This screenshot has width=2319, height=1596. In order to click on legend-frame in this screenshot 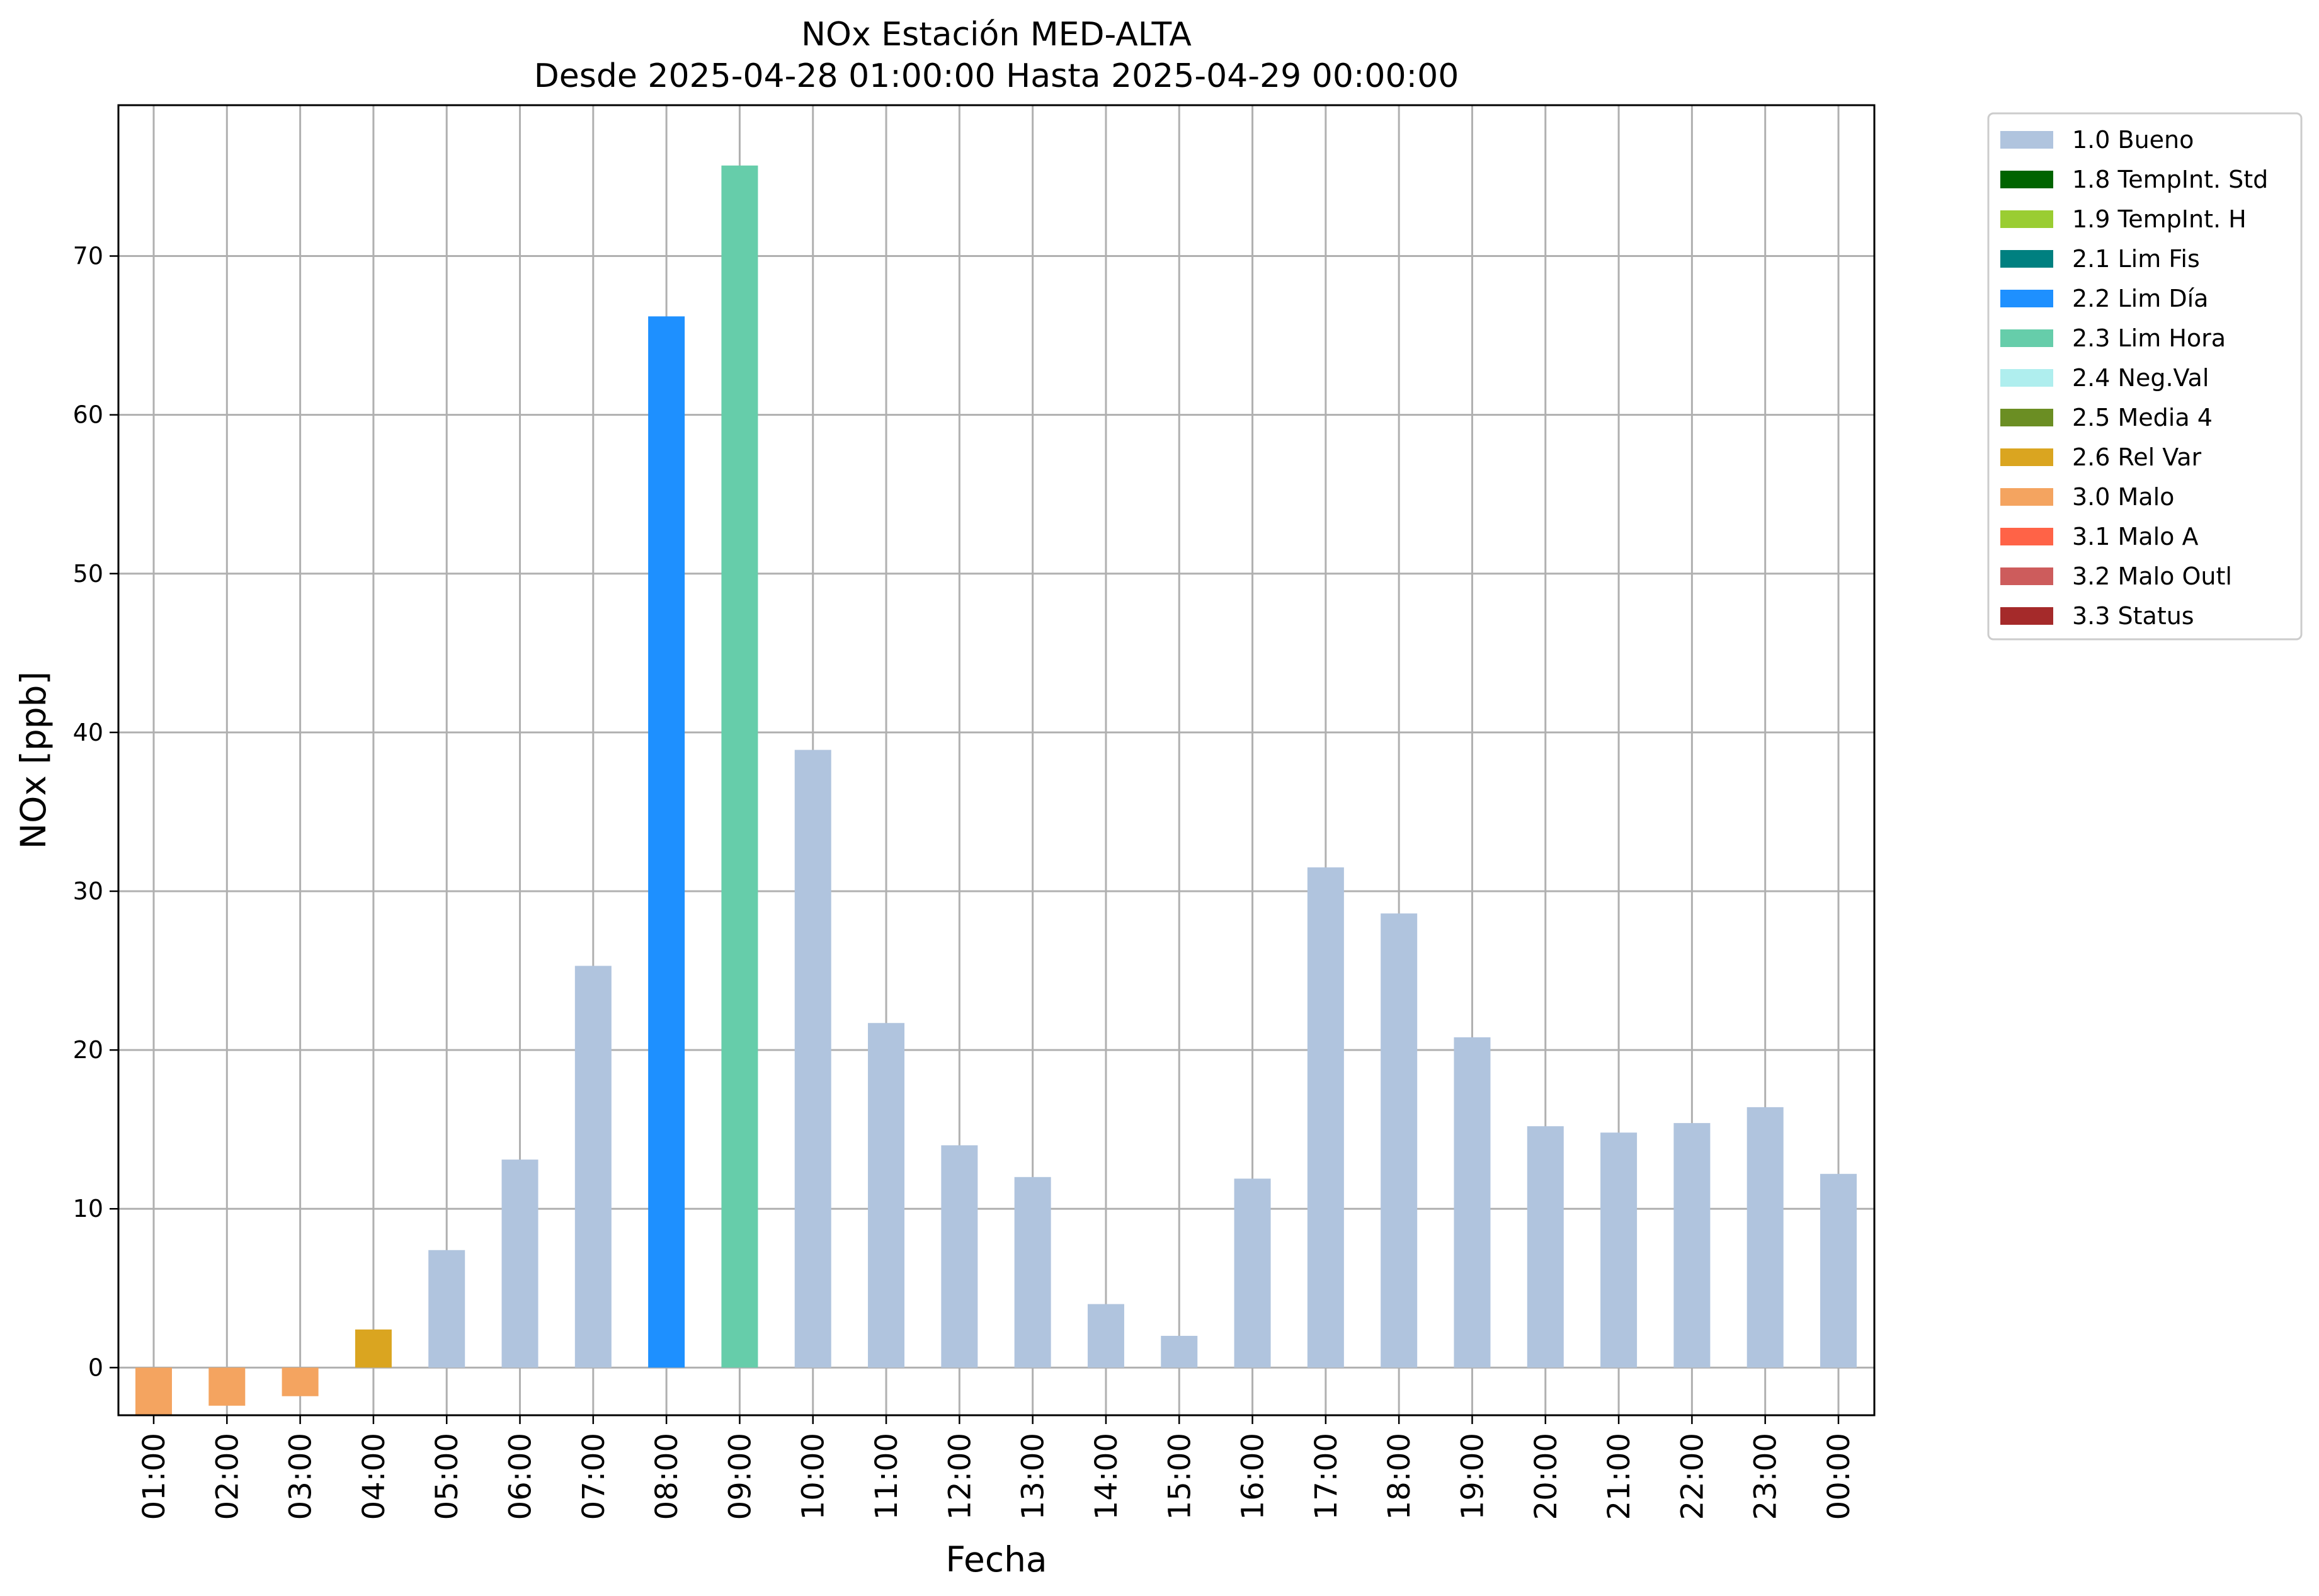, I will do `click(2145, 376)`.